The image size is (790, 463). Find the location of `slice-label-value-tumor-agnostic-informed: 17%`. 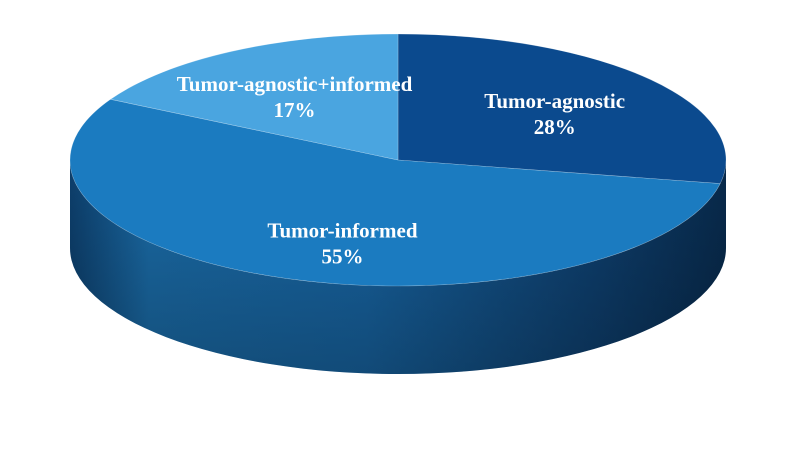

slice-label-value-tumor-agnostic-informed: 17% is located at coordinates (294, 110).